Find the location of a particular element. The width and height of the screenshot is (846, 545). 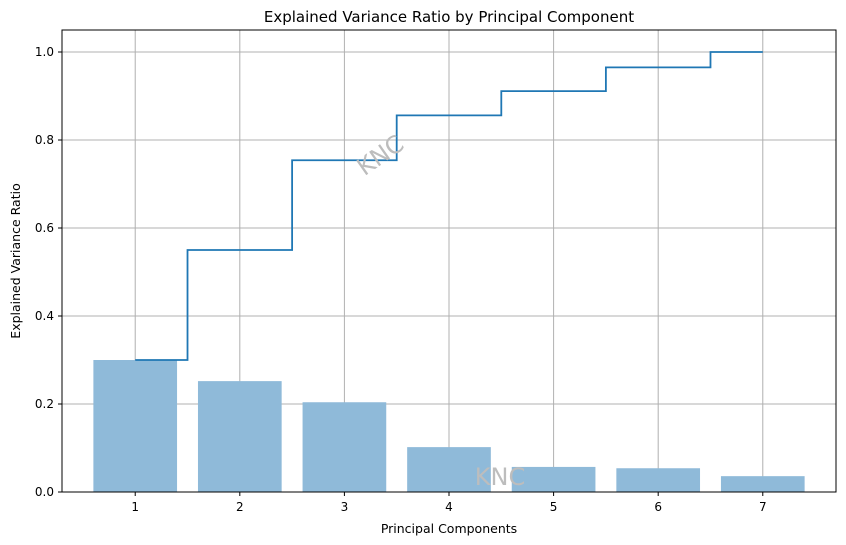

x-tick-label-7: 7 is located at coordinates (763, 507).